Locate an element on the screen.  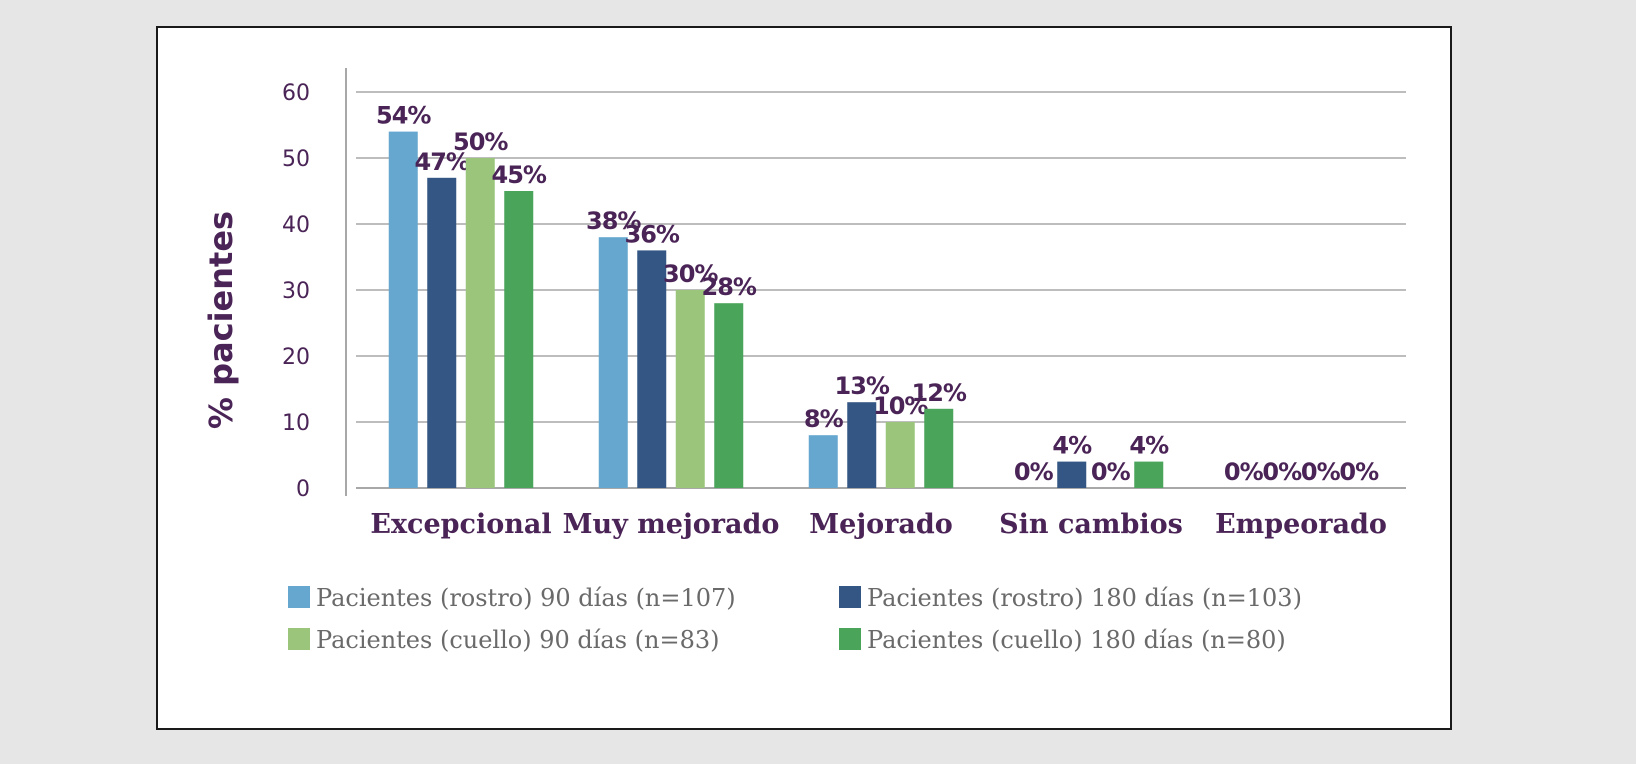
legend-label: Pacientes (rostro) 90 días (n=107) is located at coordinates (526, 598).